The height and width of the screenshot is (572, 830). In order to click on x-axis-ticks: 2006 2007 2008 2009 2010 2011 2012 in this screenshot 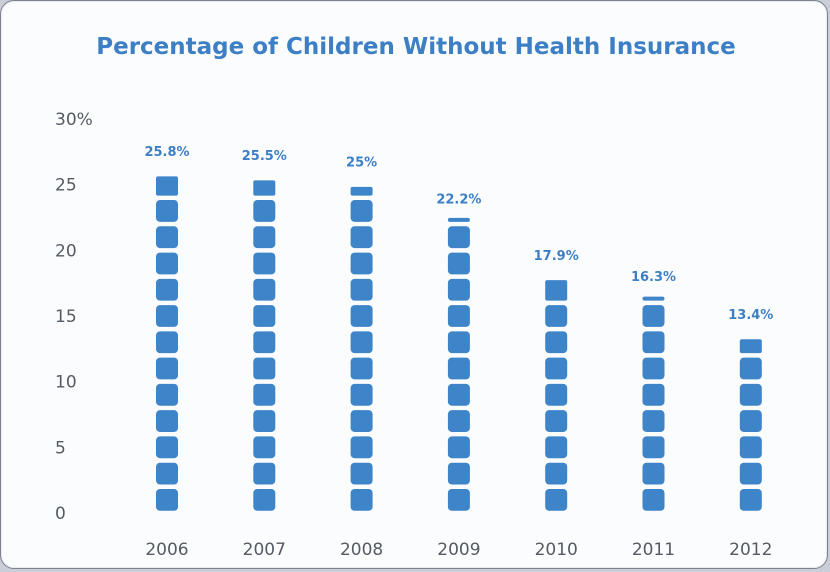, I will do `click(458, 550)`.